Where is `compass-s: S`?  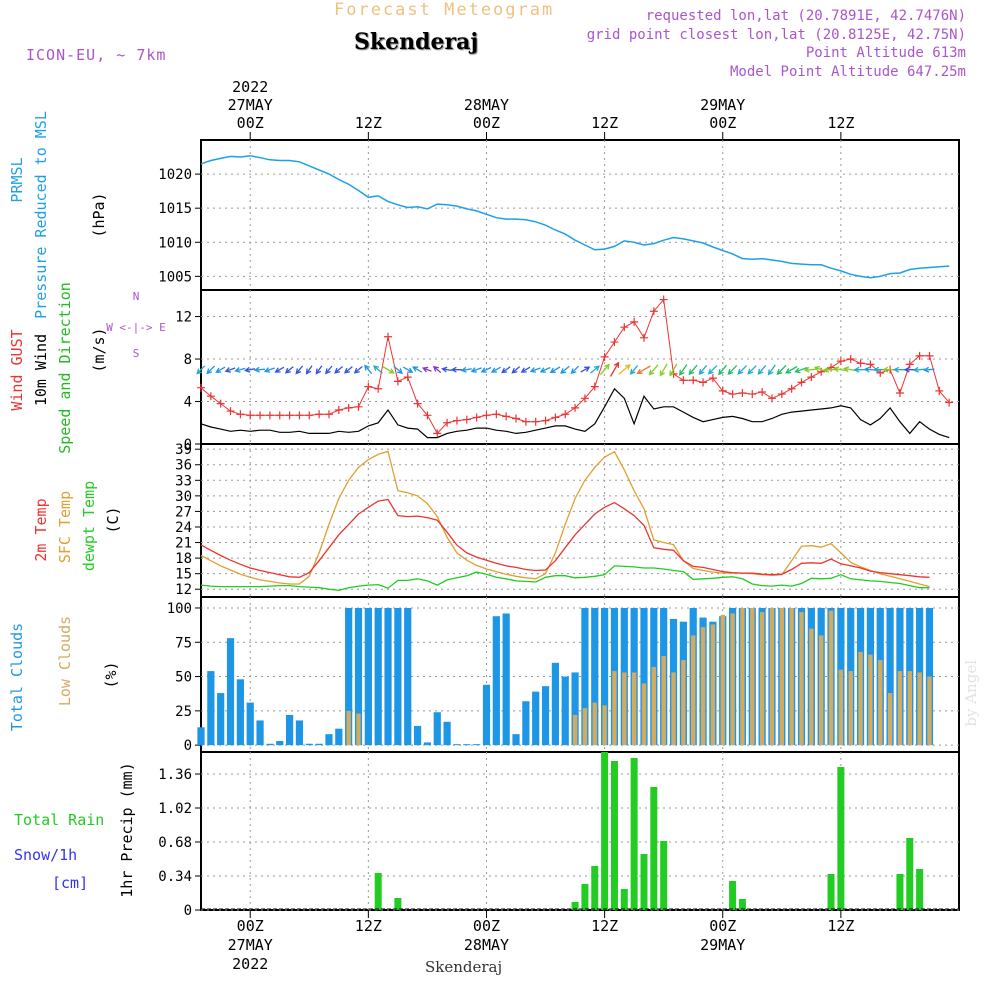 compass-s: S is located at coordinates (136, 353).